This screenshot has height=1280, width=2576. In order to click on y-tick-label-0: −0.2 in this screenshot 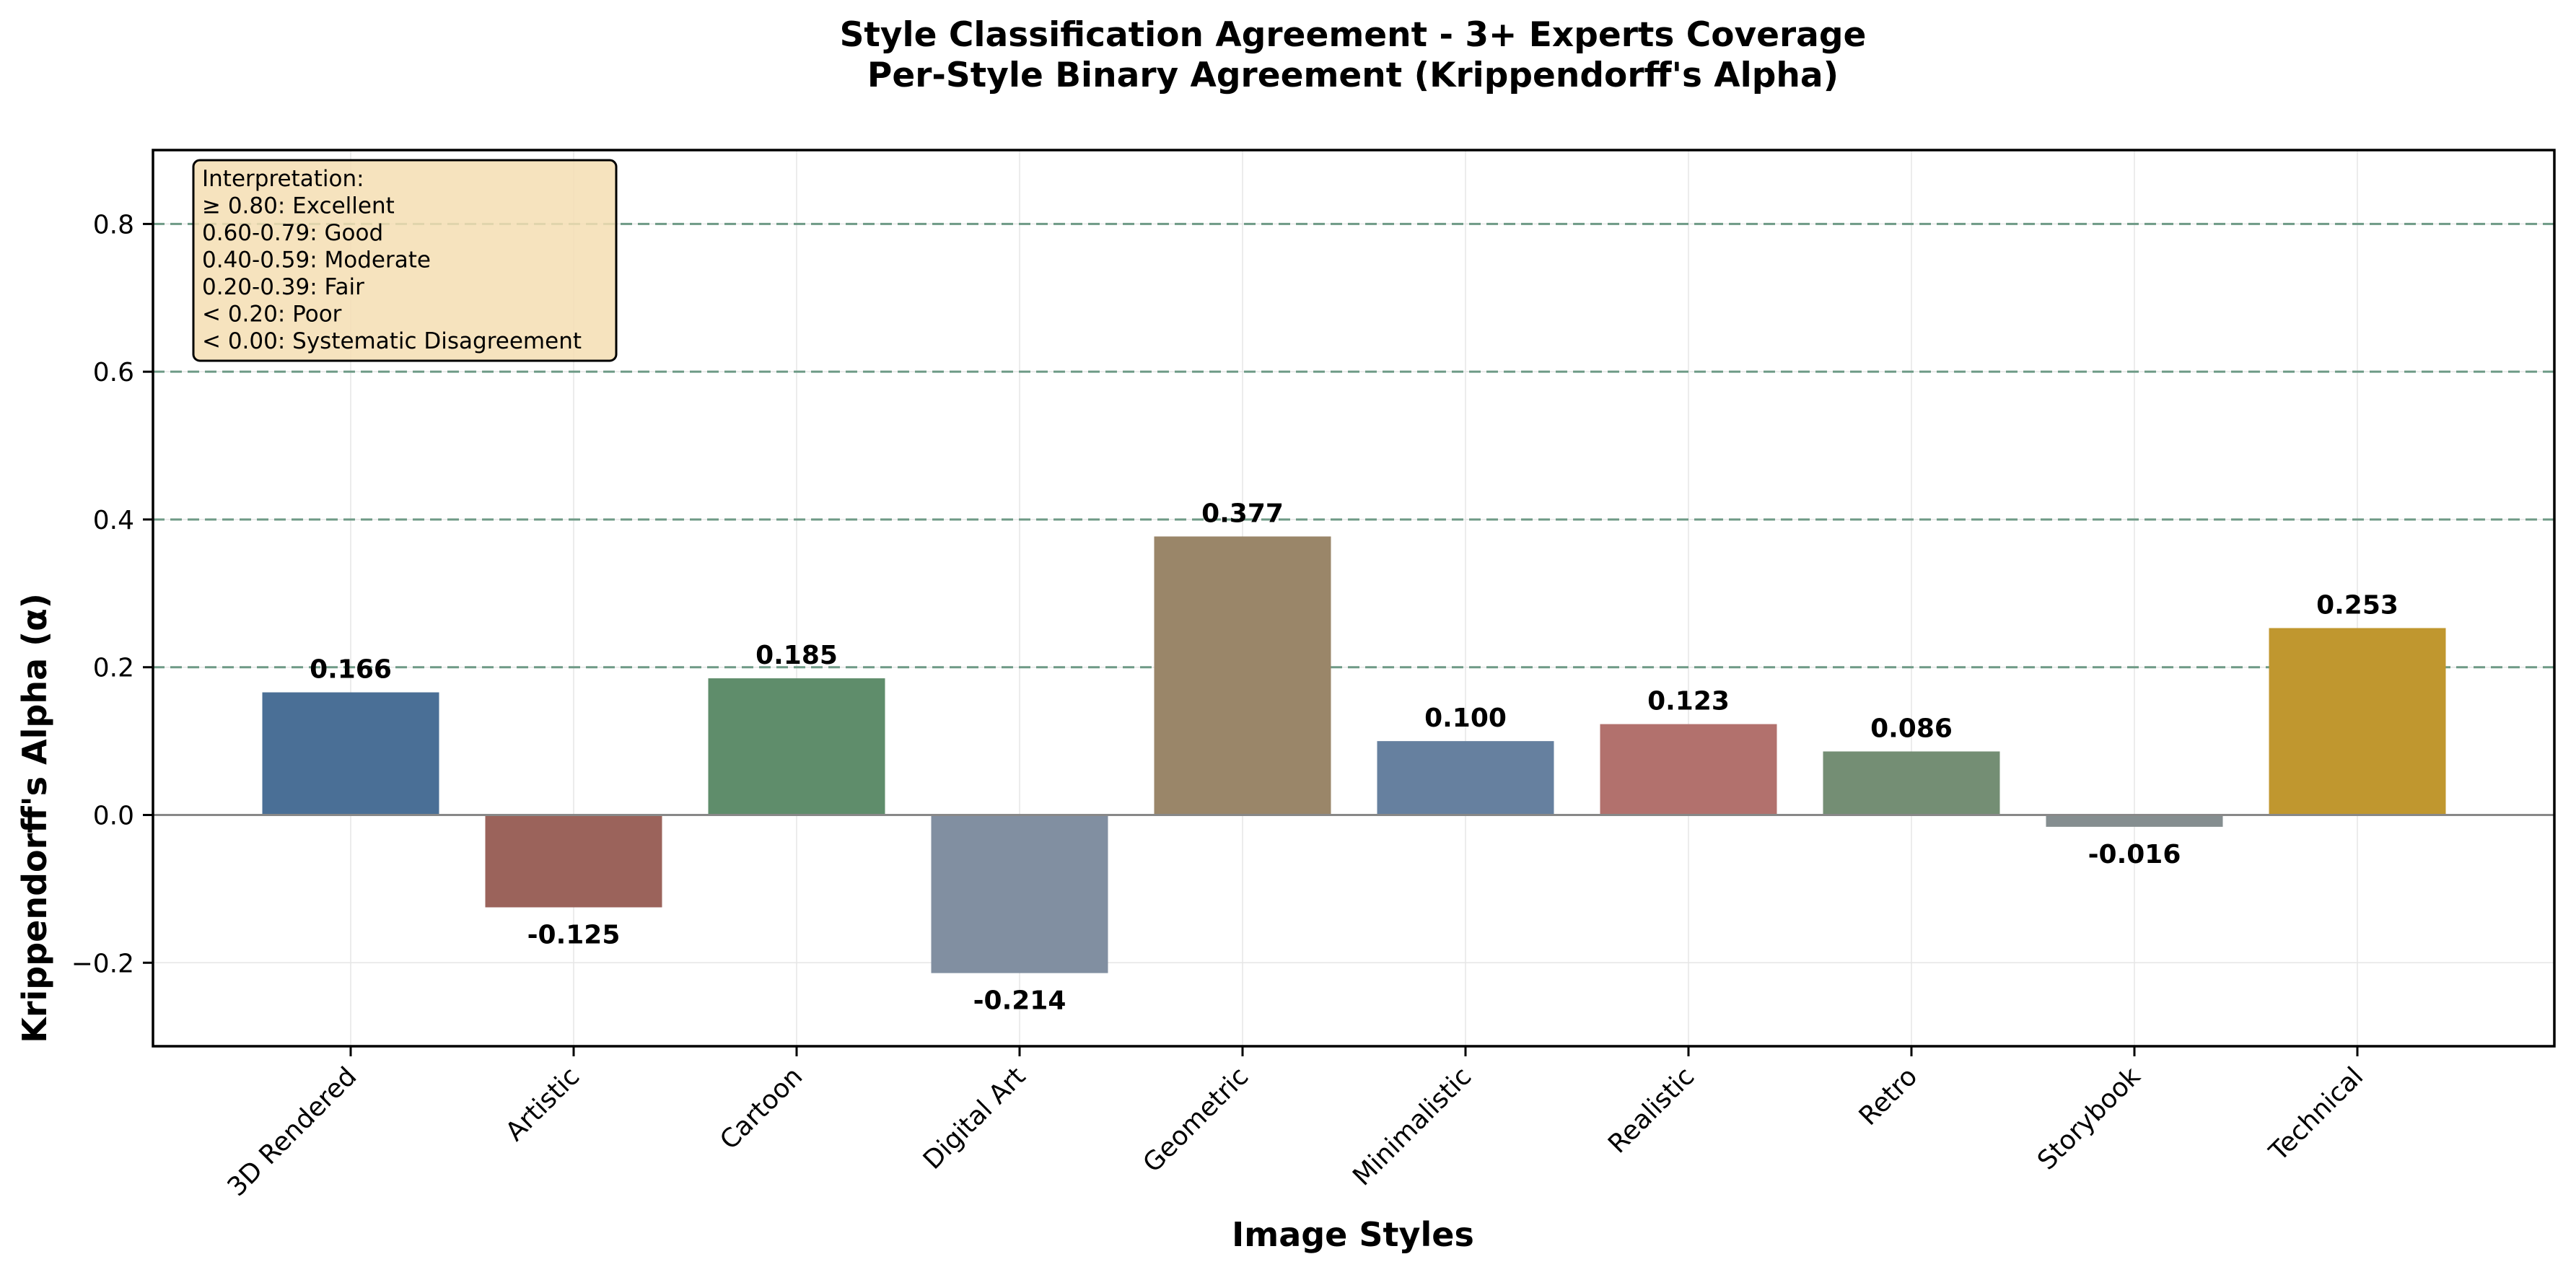, I will do `click(103, 963)`.